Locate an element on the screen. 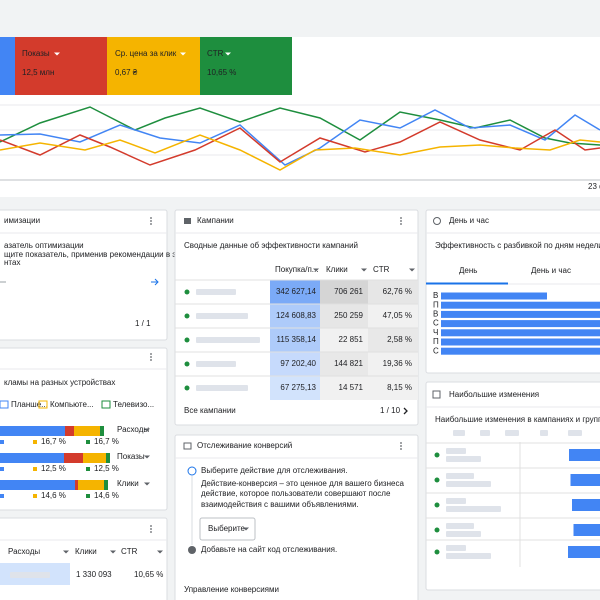 This screenshot has height=600, width=600. share-label: 16,7 % is located at coordinates (53, 441).